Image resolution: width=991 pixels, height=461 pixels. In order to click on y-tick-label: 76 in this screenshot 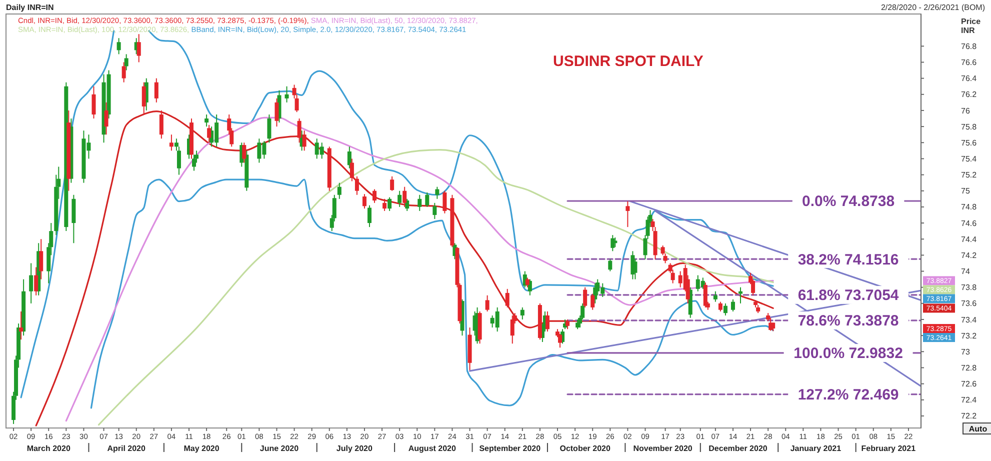, I will do `click(965, 111)`.